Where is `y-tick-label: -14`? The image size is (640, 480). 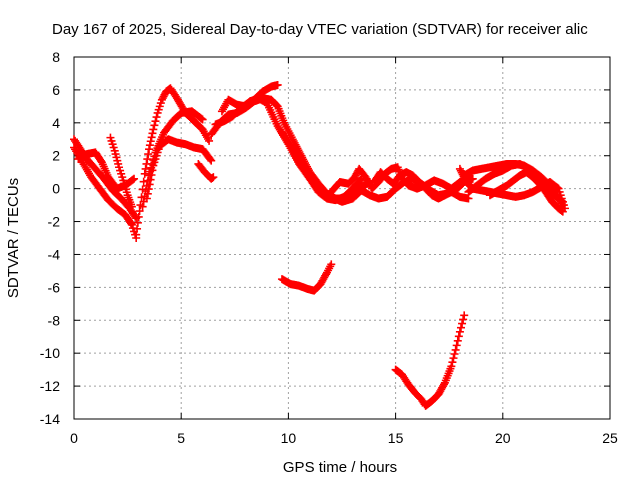
y-tick-label: -14 is located at coordinates (50, 419).